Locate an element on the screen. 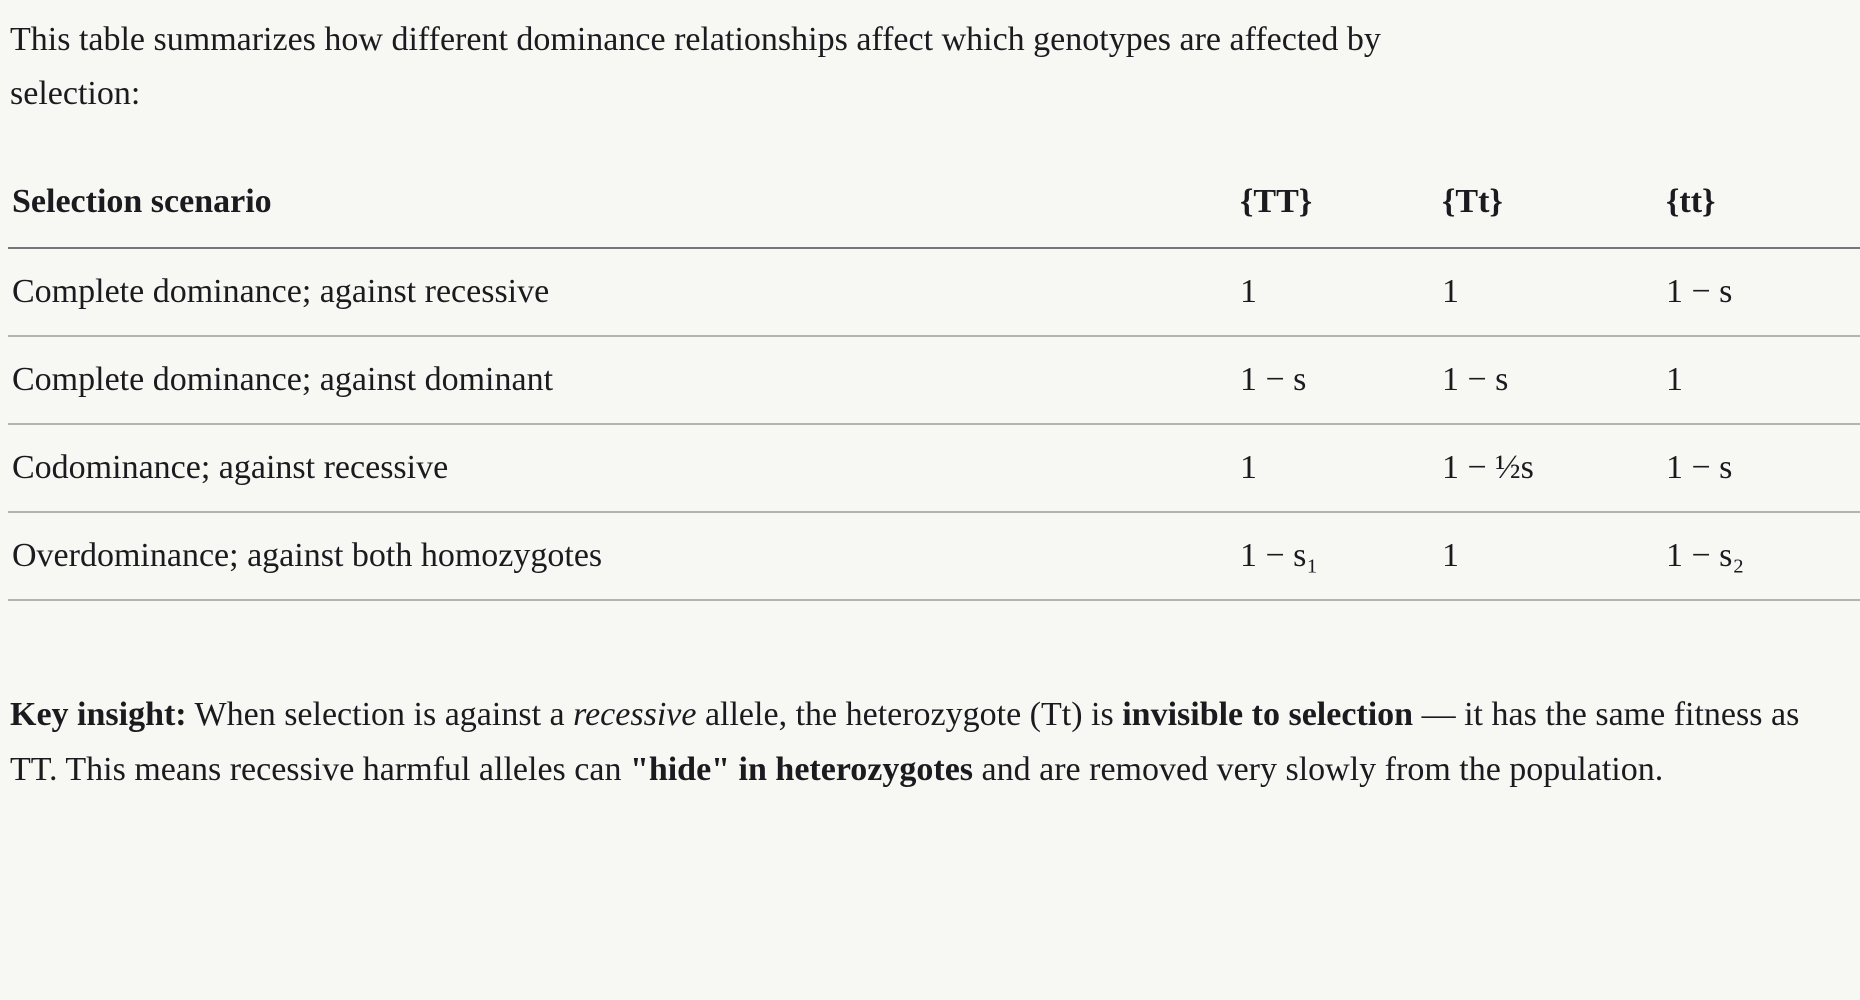  fitness-cell-tt: 1 is located at coordinates (1763, 380).